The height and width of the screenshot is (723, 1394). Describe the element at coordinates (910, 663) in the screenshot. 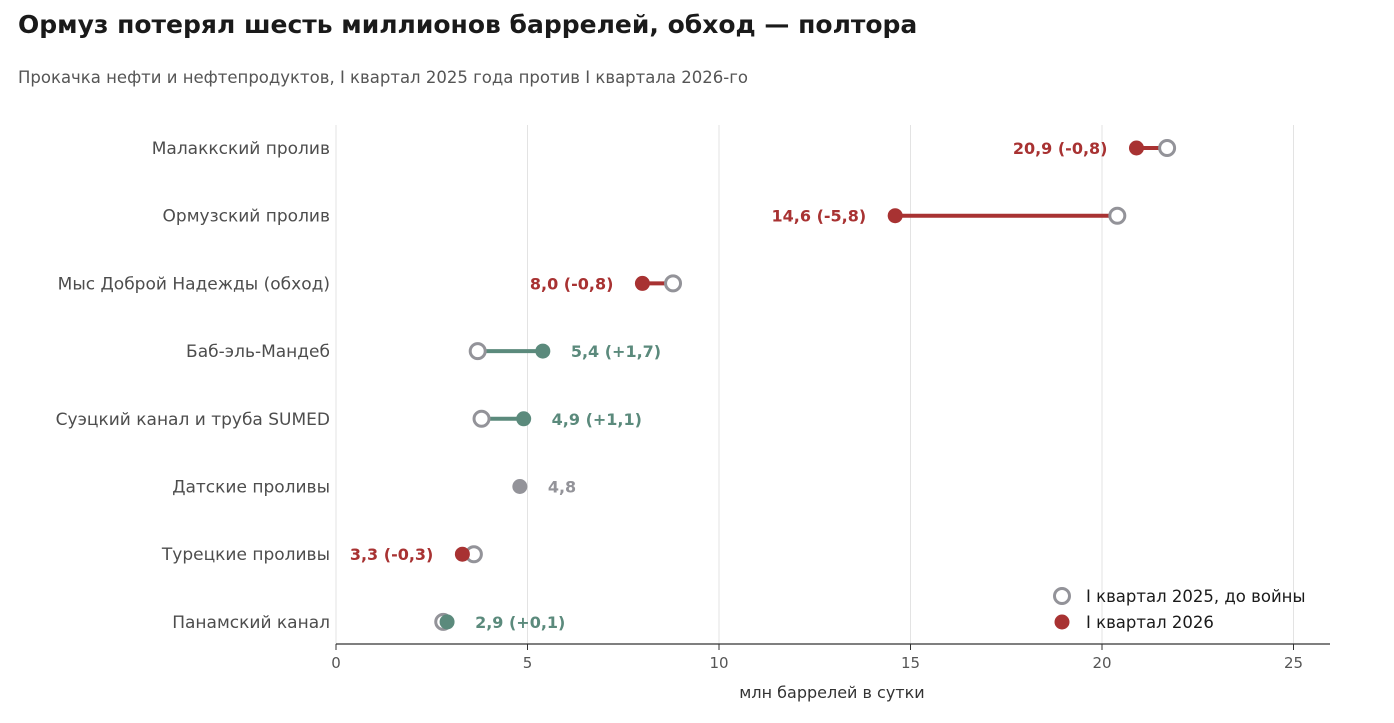

I see `x-tick-label: 15` at that location.